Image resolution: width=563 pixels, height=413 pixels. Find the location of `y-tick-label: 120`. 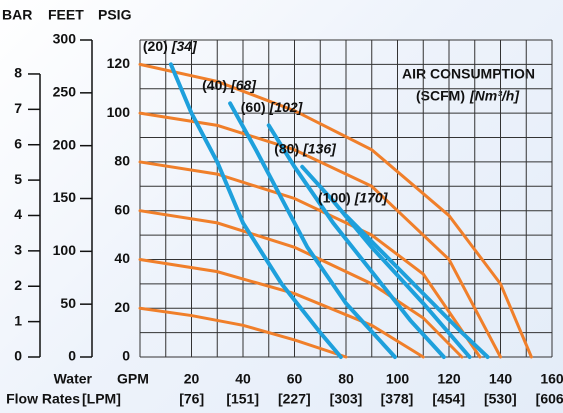

y-tick-label: 120 is located at coordinates (119, 63).